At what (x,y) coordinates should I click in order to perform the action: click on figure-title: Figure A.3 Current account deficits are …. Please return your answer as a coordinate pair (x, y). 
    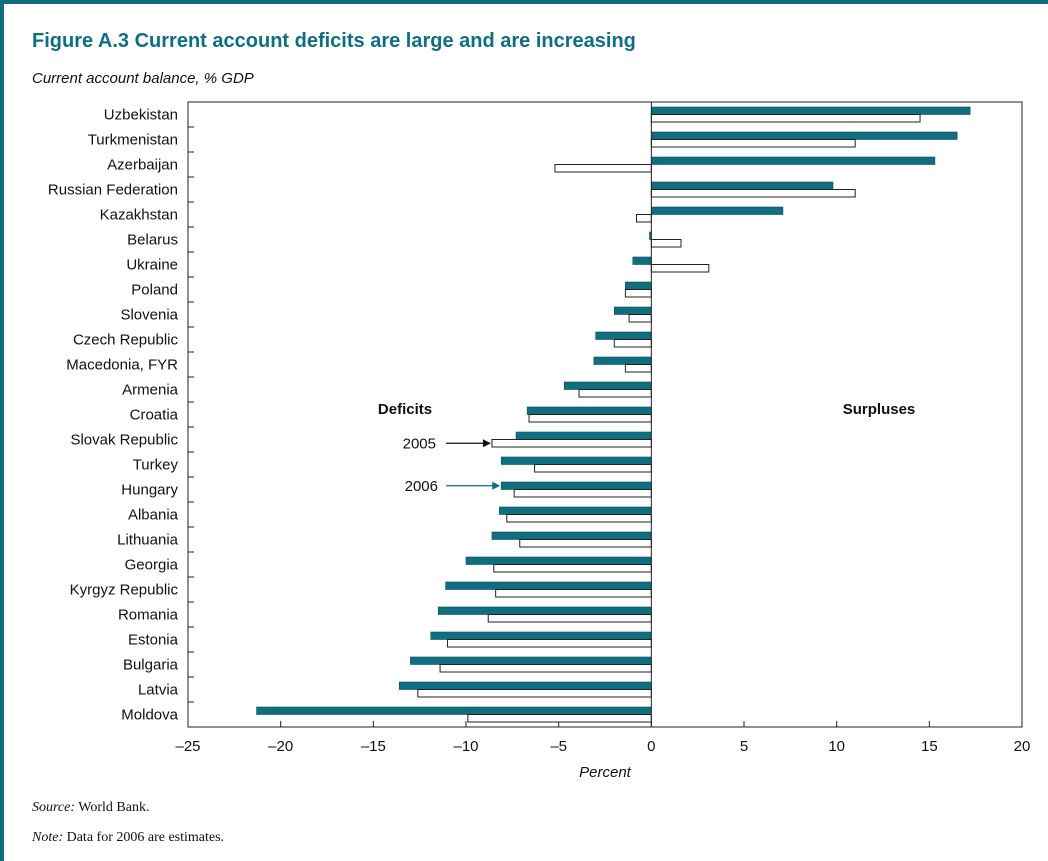
    Looking at the image, I should click on (334, 41).